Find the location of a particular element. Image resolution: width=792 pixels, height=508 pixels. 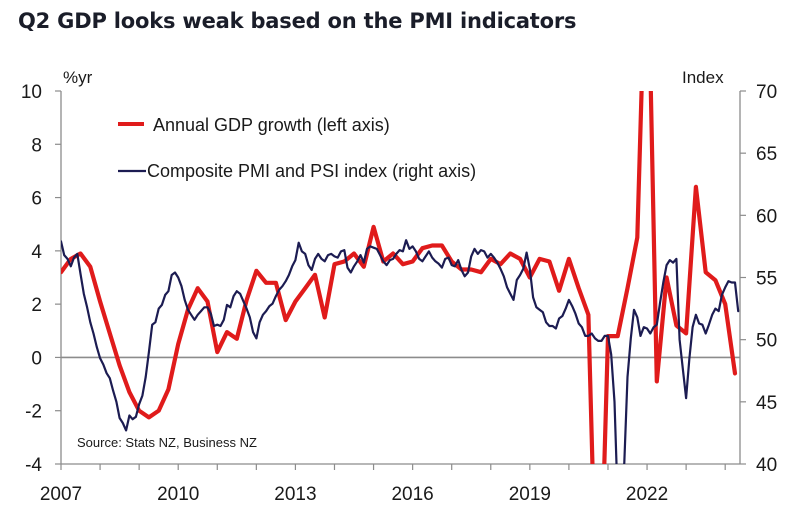

x-axis-tick-label: 2007 is located at coordinates (61, 494).